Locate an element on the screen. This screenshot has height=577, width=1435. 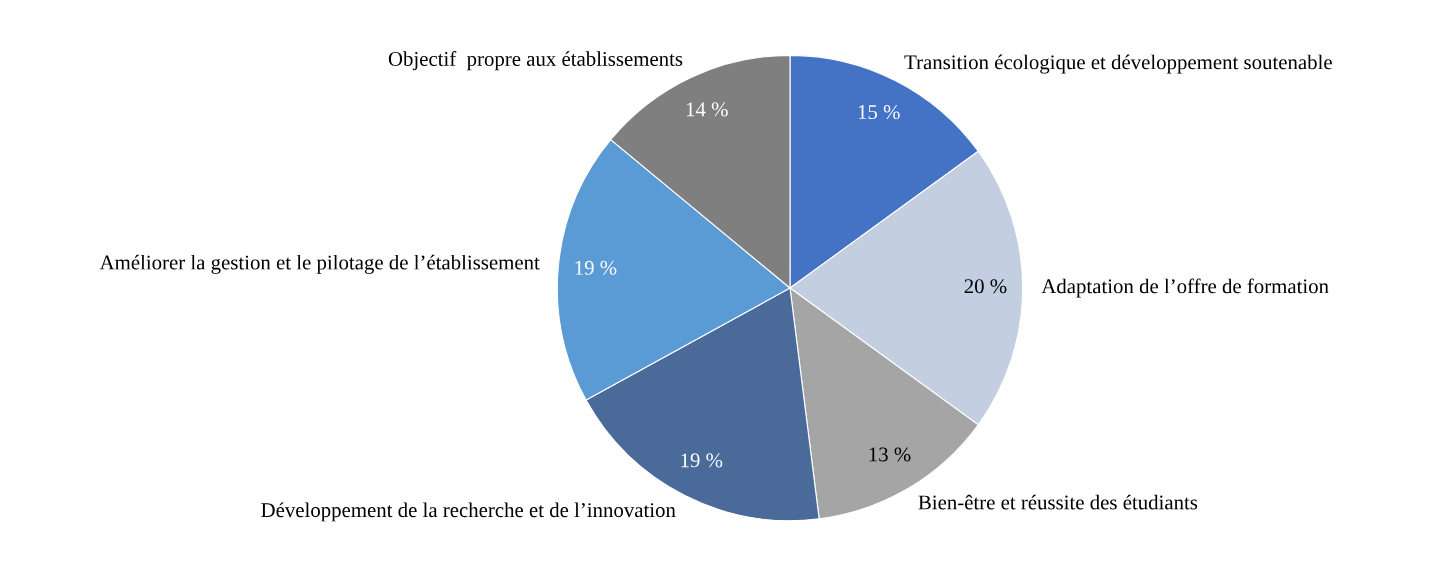
slice-label: Objectif propre aux établissements is located at coordinates (535, 61).